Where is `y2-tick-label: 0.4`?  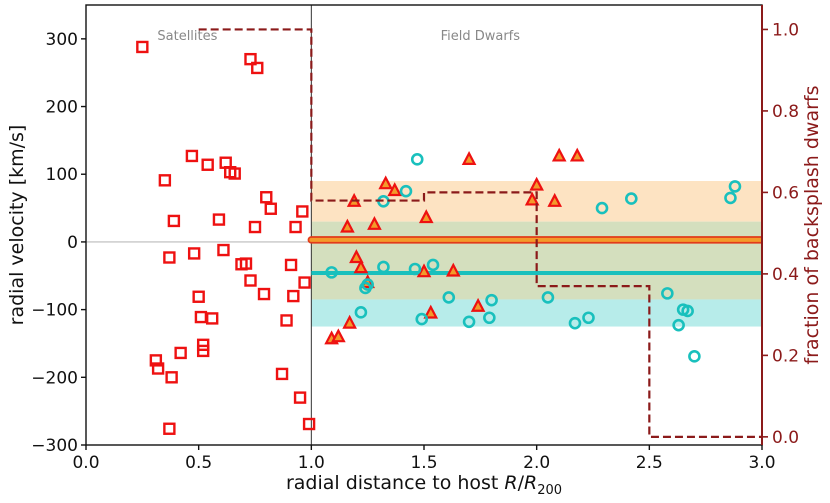 y2-tick-label: 0.4 is located at coordinates (785, 275).